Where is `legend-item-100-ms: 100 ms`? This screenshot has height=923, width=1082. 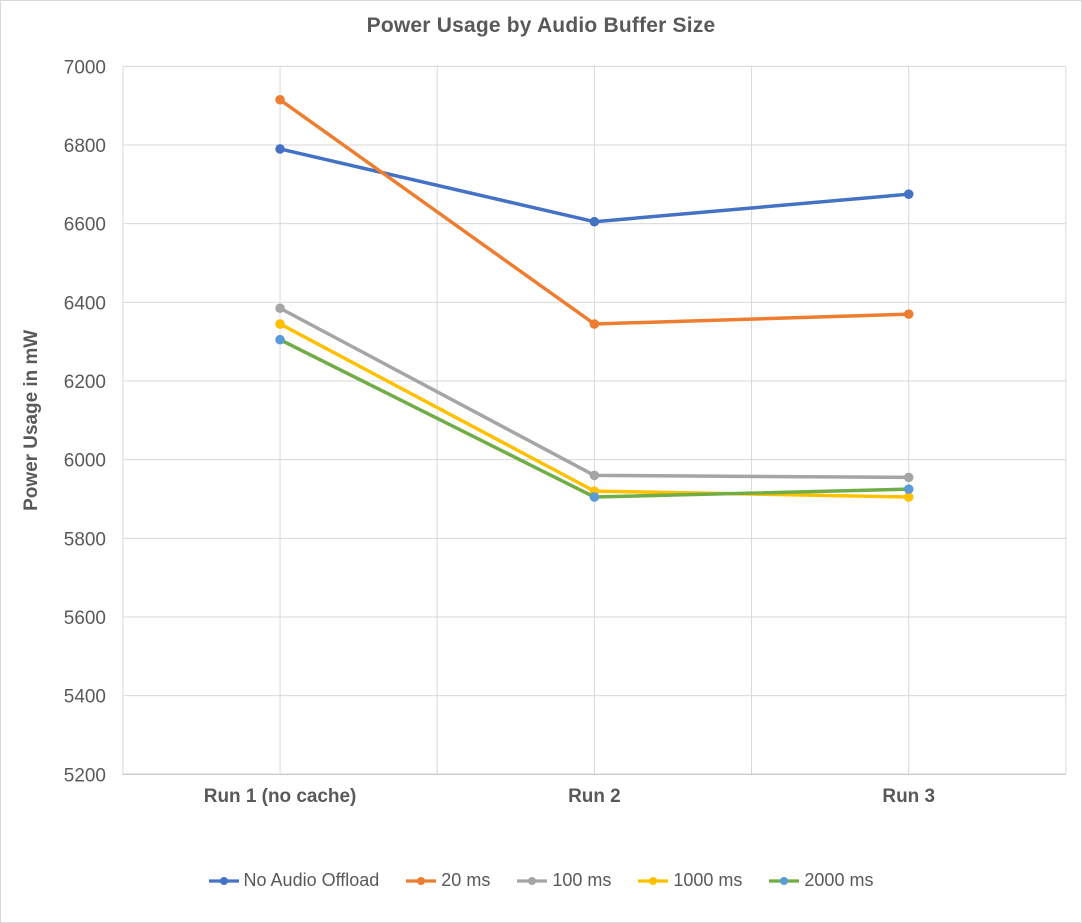
legend-item-100-ms: 100 ms is located at coordinates (564, 880).